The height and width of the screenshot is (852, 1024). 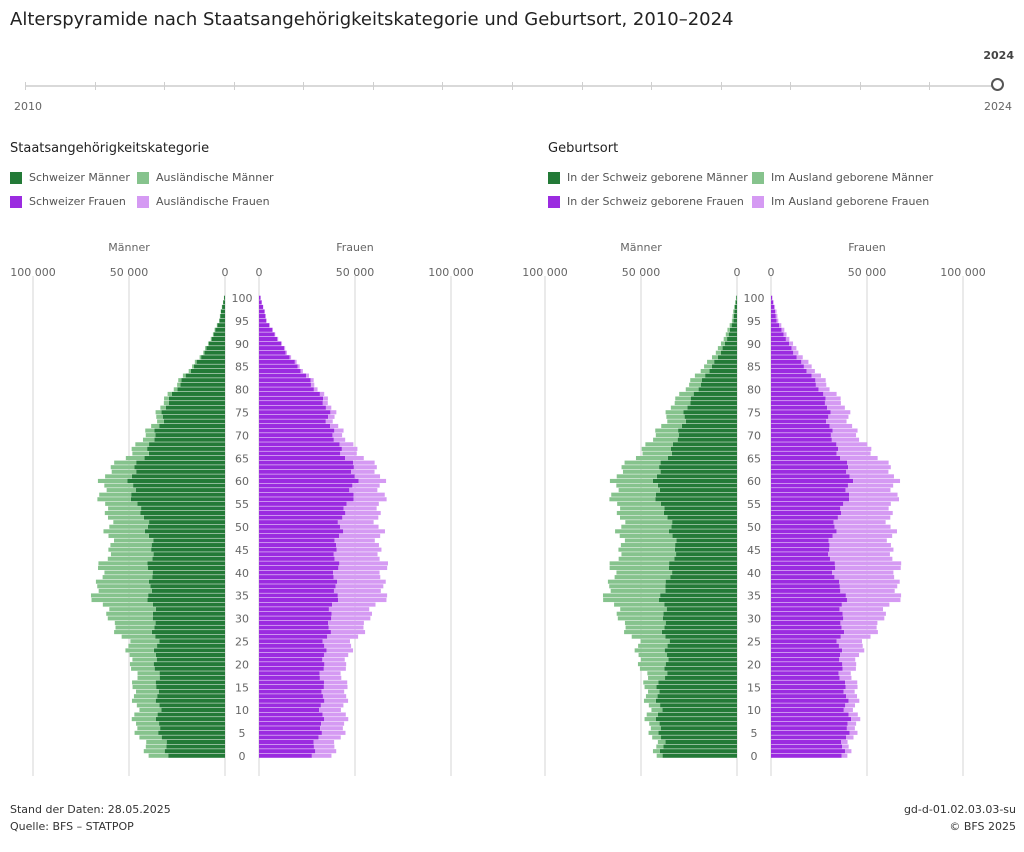 I want to click on age-tick-label: 30, so click(x=242, y=619).